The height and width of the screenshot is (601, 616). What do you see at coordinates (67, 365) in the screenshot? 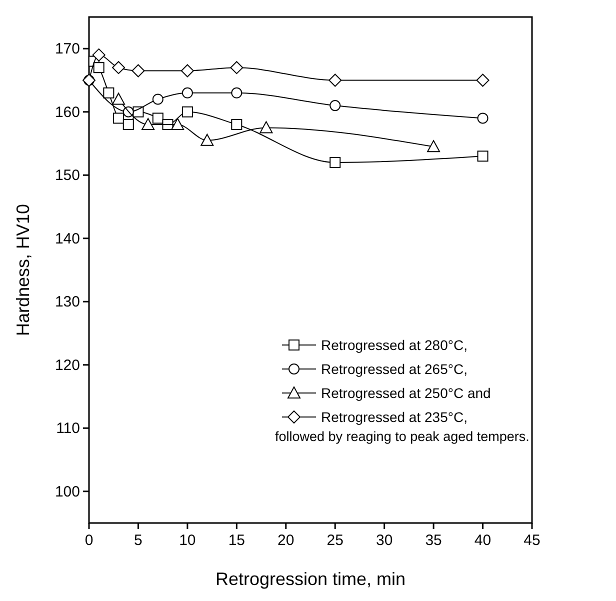
I see `y-tick-label: 120` at bounding box center [67, 365].